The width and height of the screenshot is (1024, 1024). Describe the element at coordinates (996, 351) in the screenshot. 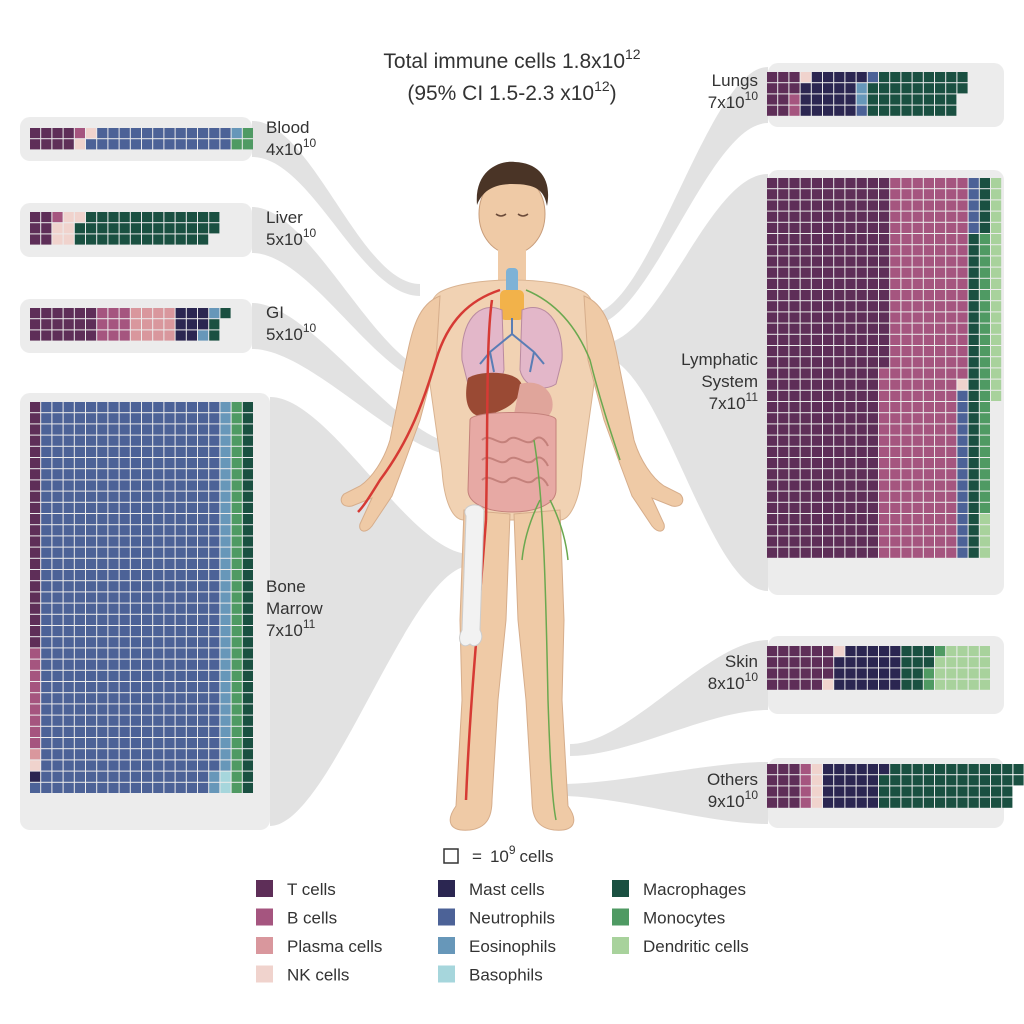

I see `cell-dendritic-cells` at that location.